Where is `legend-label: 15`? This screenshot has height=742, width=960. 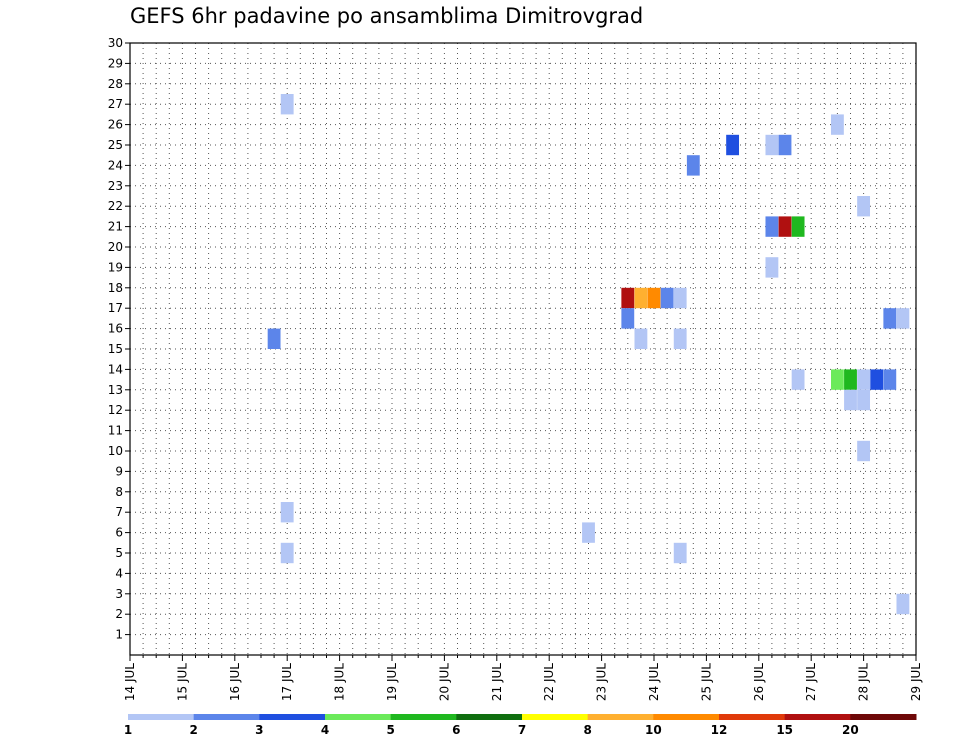
legend-label: 15 is located at coordinates (784, 730).